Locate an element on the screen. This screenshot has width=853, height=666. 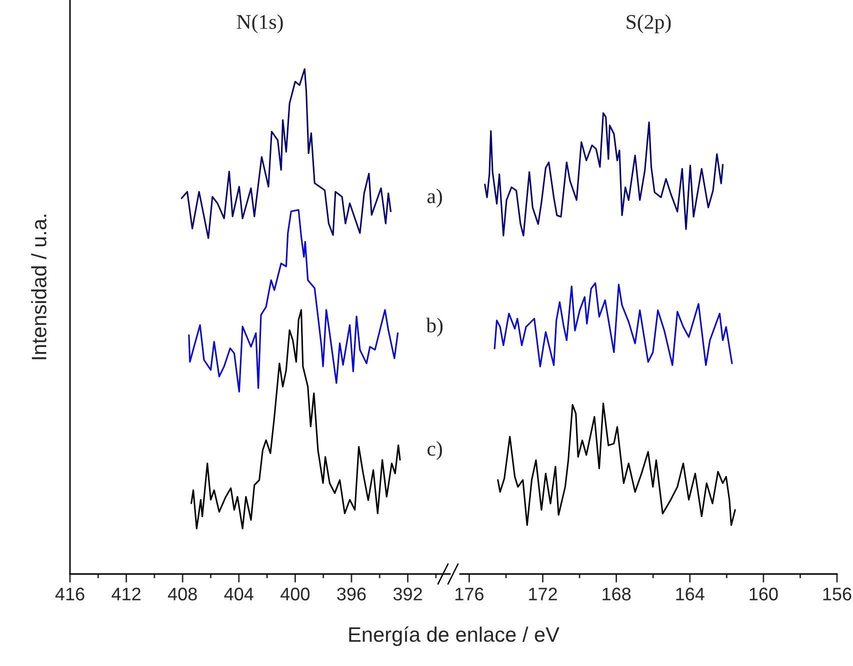
annotation: a) is located at coordinates (434, 198).